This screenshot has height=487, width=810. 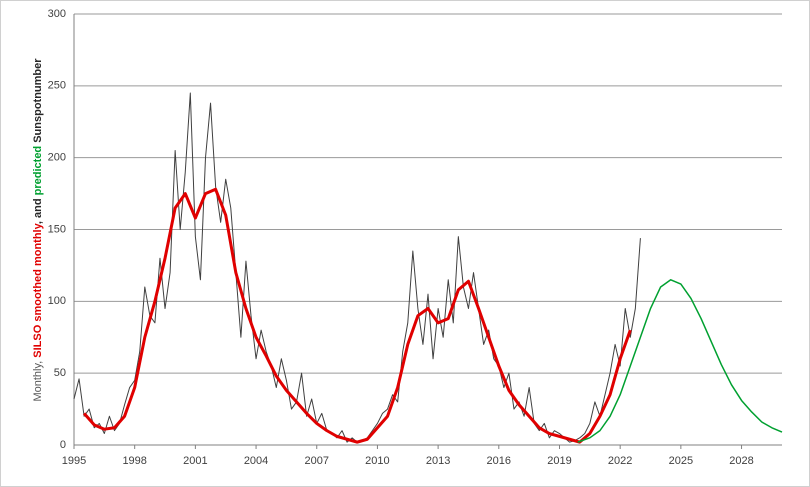 What do you see at coordinates (74, 461) in the screenshot?
I see `x-tick-label: 1995` at bounding box center [74, 461].